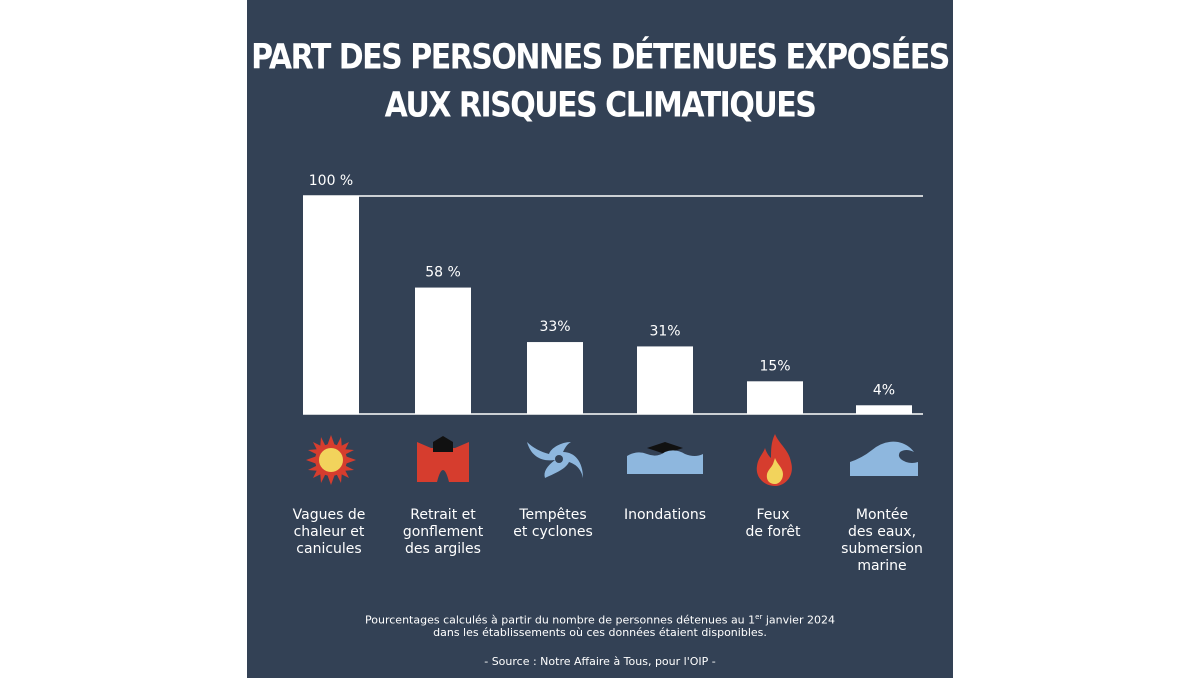 The image size is (1200, 678). What do you see at coordinates (443, 532) in the screenshot?
I see `category-label-clay: Retrait et gonflement des argiles` at bounding box center [443, 532].